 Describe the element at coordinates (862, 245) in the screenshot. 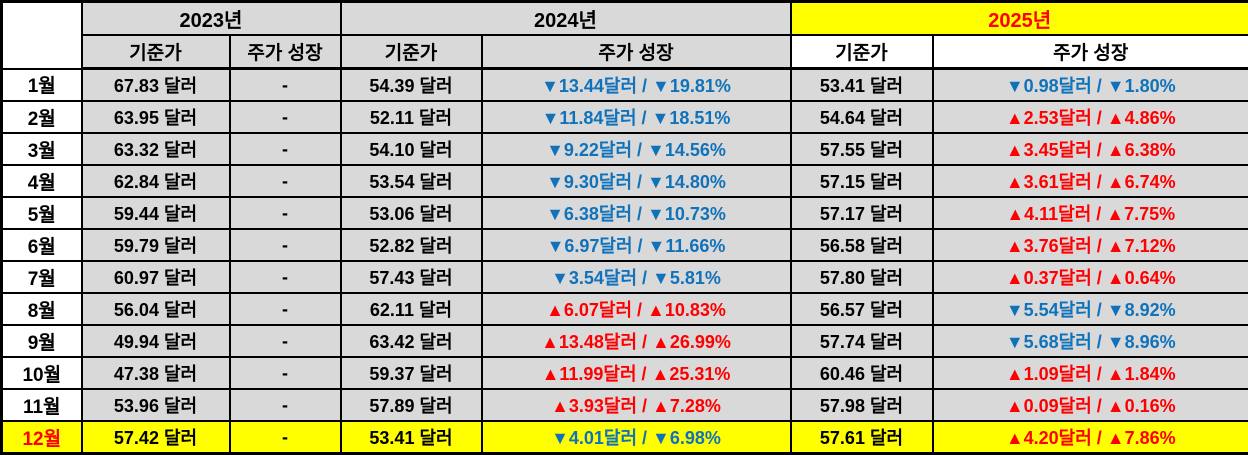

I see `base-price-2025-cell: 56.58 달러` at that location.